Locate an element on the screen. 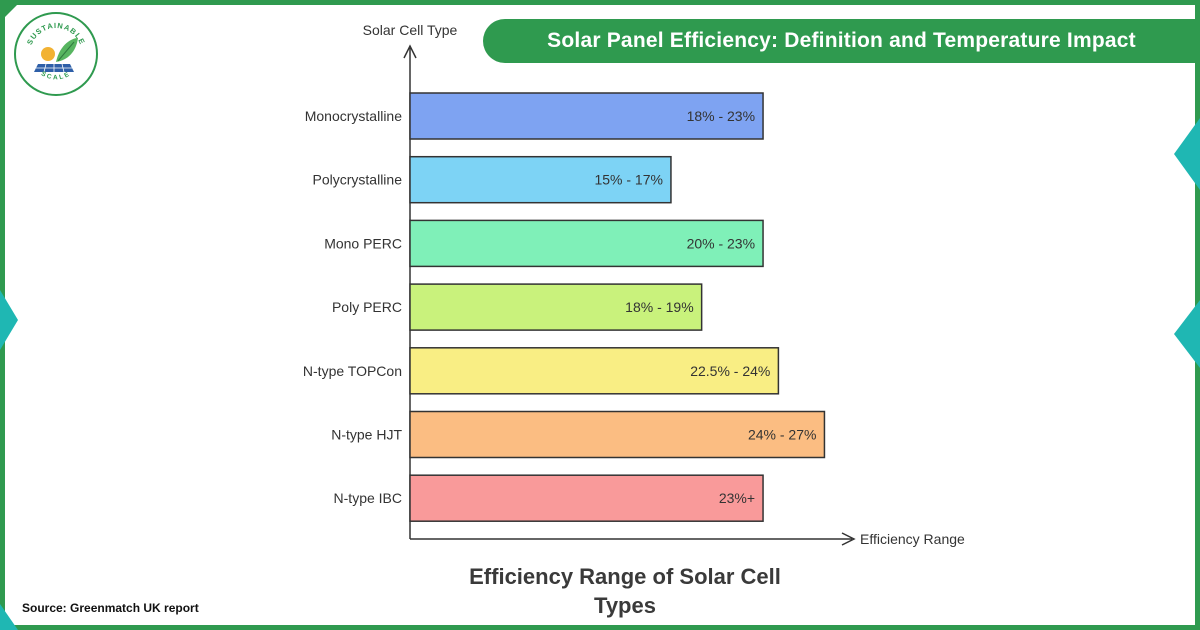 This screenshot has height=630, width=1200. bar-value-label: 22.5% - 24% is located at coordinates (730, 371).